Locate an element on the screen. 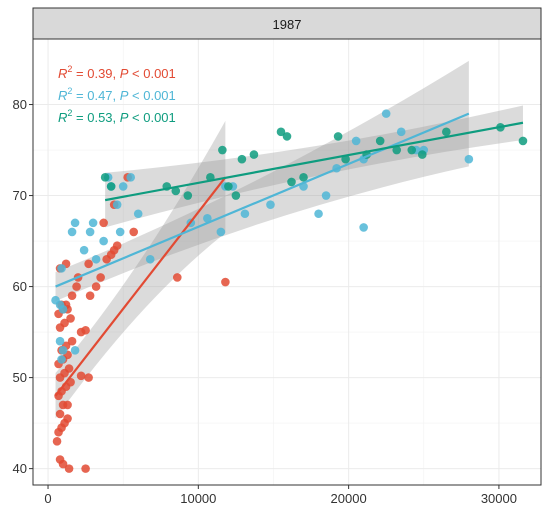 This screenshot has height=520, width=552. y-tick-label: 40 is located at coordinates (20, 468).